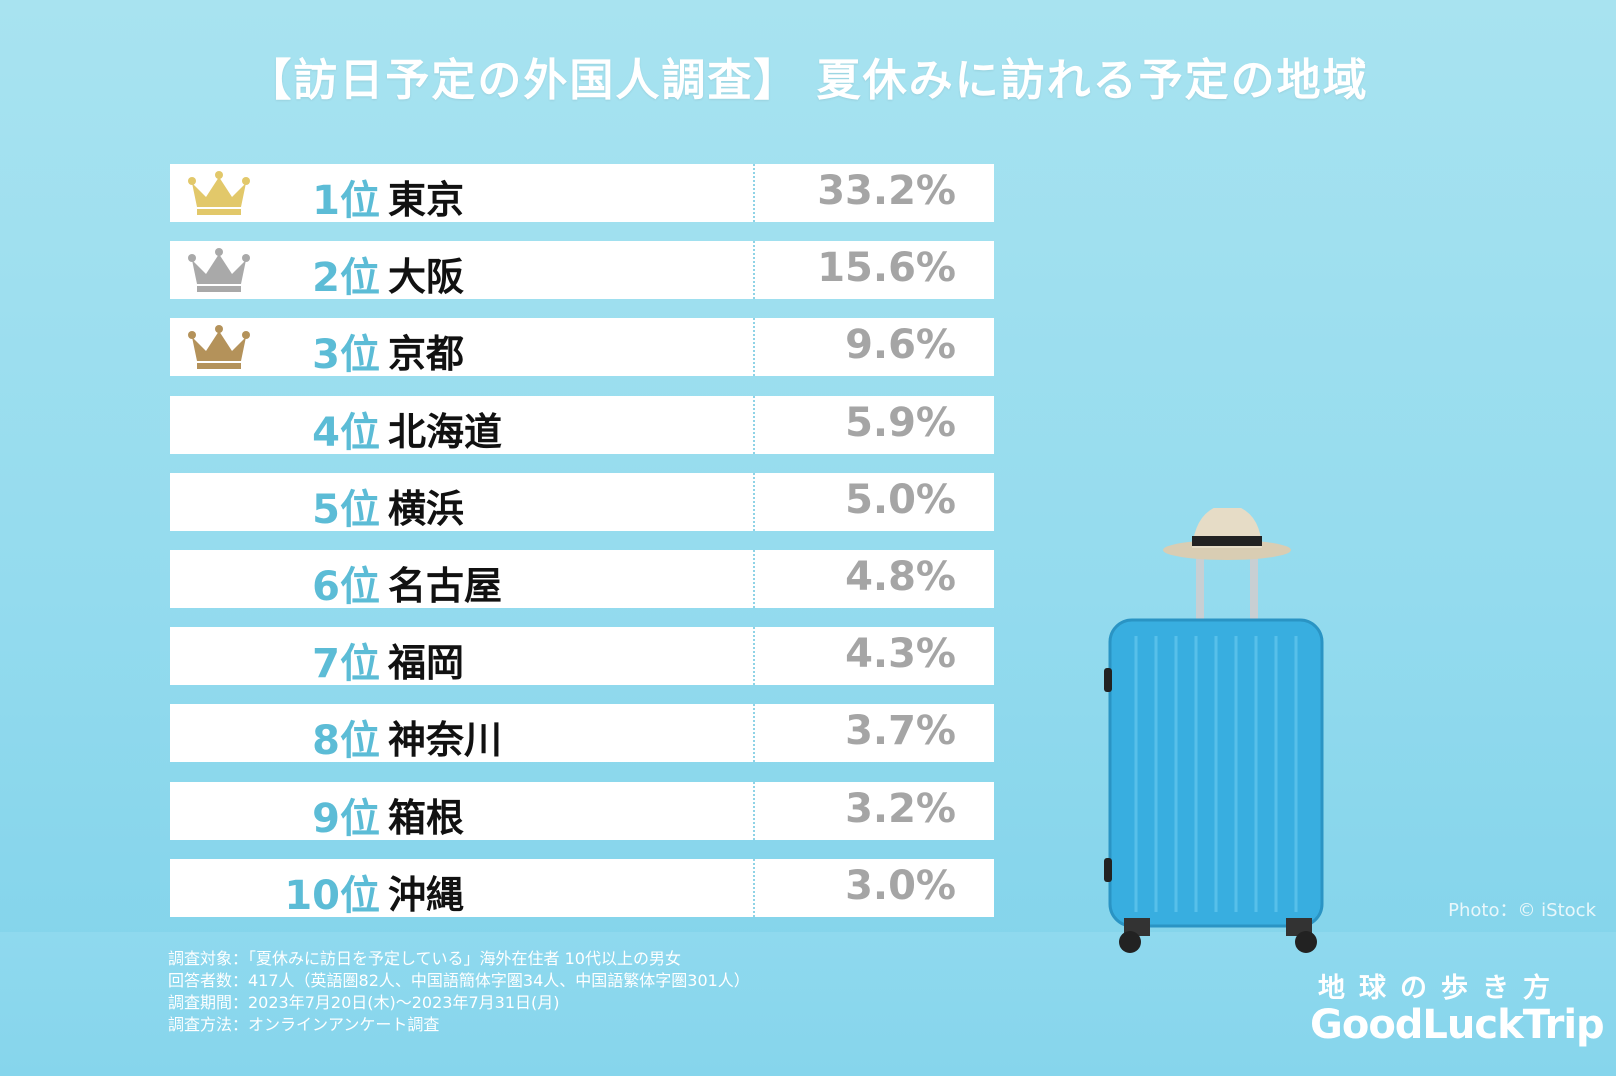  I want to click on logo-english: GoodLuckTrip, so click(1457, 1025).